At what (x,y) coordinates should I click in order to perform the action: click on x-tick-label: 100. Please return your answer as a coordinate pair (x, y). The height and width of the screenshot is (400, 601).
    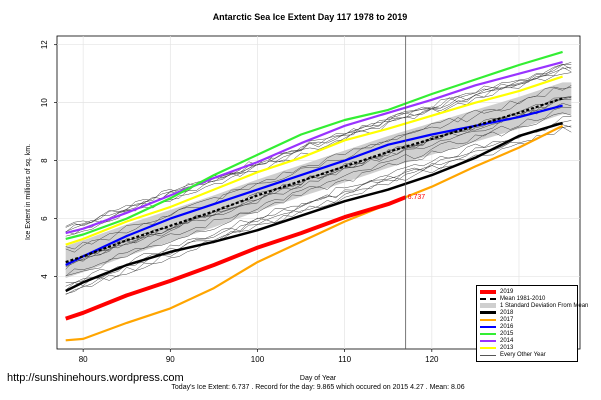
    Looking at the image, I should click on (258, 359).